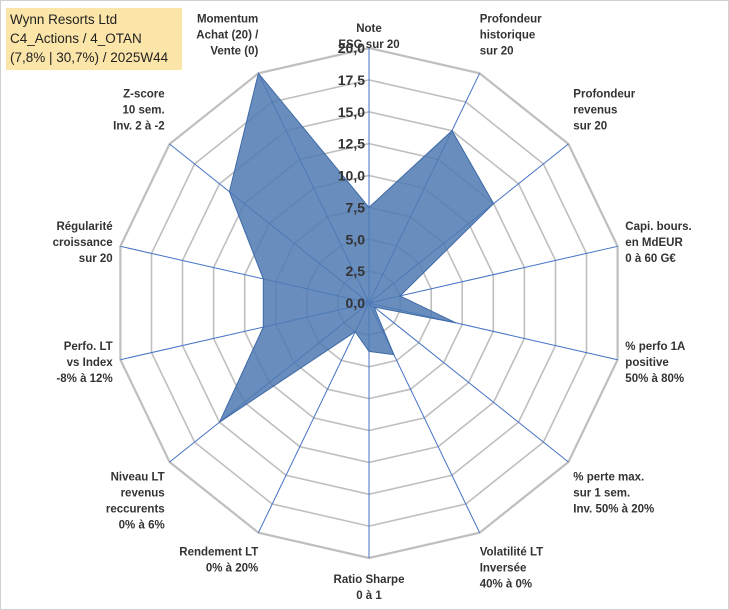 The height and width of the screenshot is (610, 729). Describe the element at coordinates (89, 57) in the screenshot. I see `period-summary: (7,8% | 30,7%) / 2025W44` at that location.